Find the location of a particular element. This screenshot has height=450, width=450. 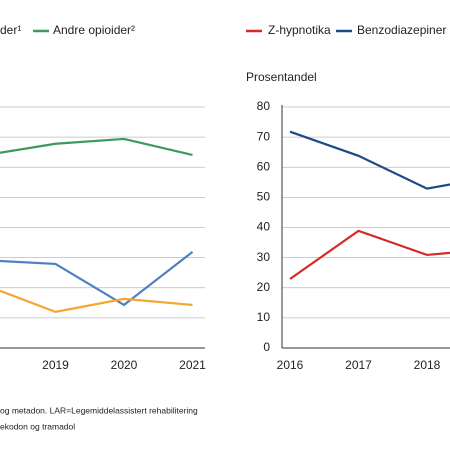

y-tick-label: 30 is located at coordinates (264, 257).